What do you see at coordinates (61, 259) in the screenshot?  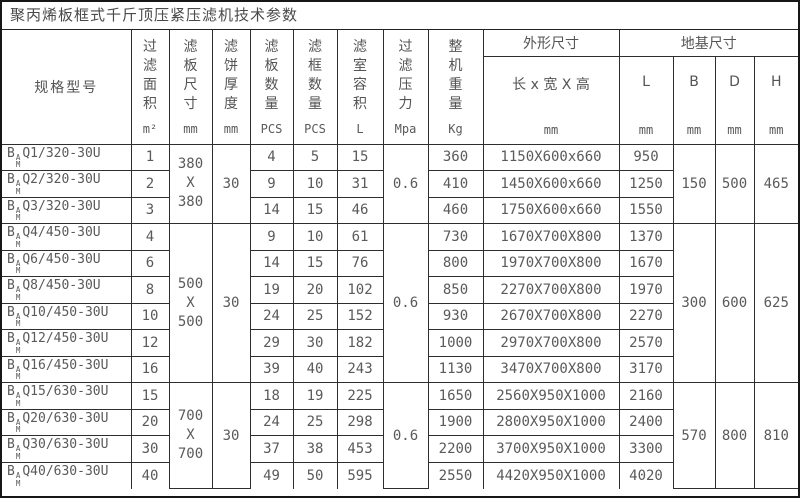 I see `model-name: Q6/450-30U` at bounding box center [61, 259].